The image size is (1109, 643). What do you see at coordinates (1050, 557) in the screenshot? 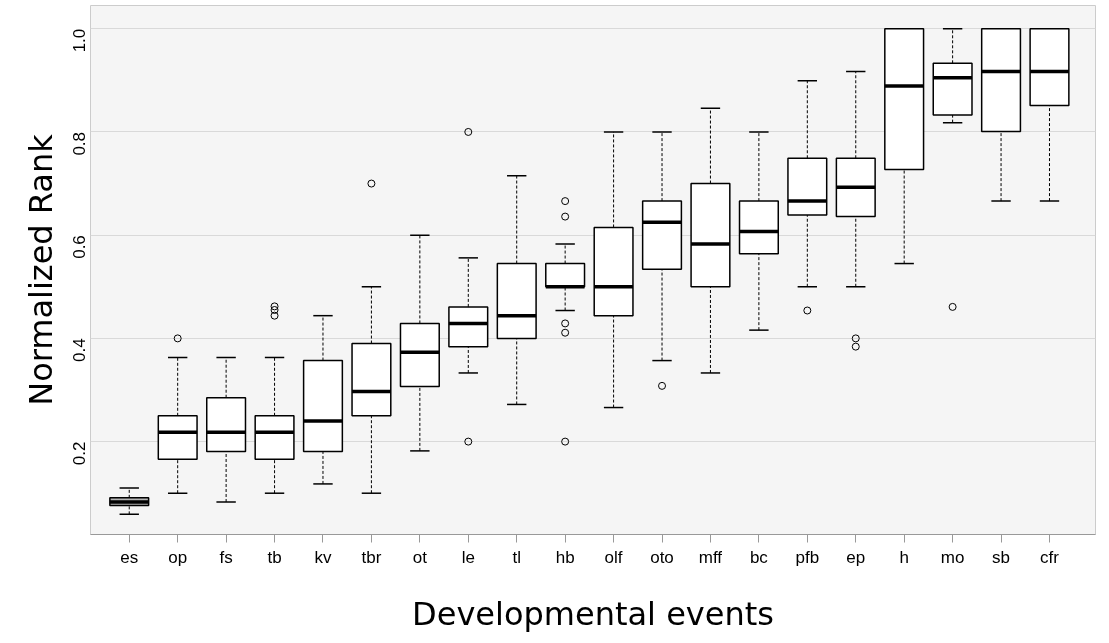
I see `x-tick-label: cfr` at bounding box center [1050, 557].